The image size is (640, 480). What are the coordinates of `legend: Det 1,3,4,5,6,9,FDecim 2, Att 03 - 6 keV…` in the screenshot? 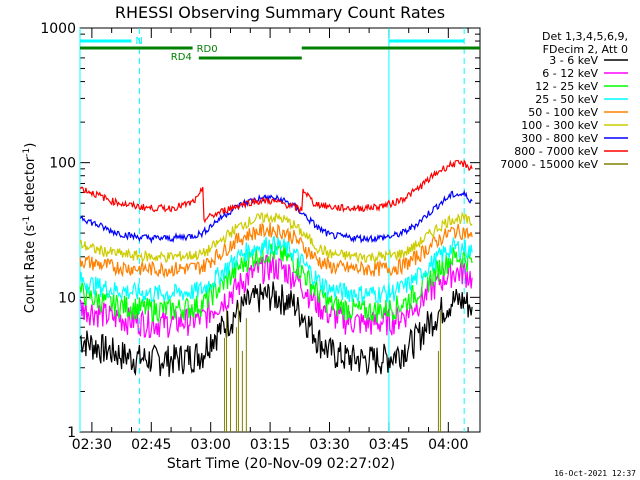 It's located at (564, 100).